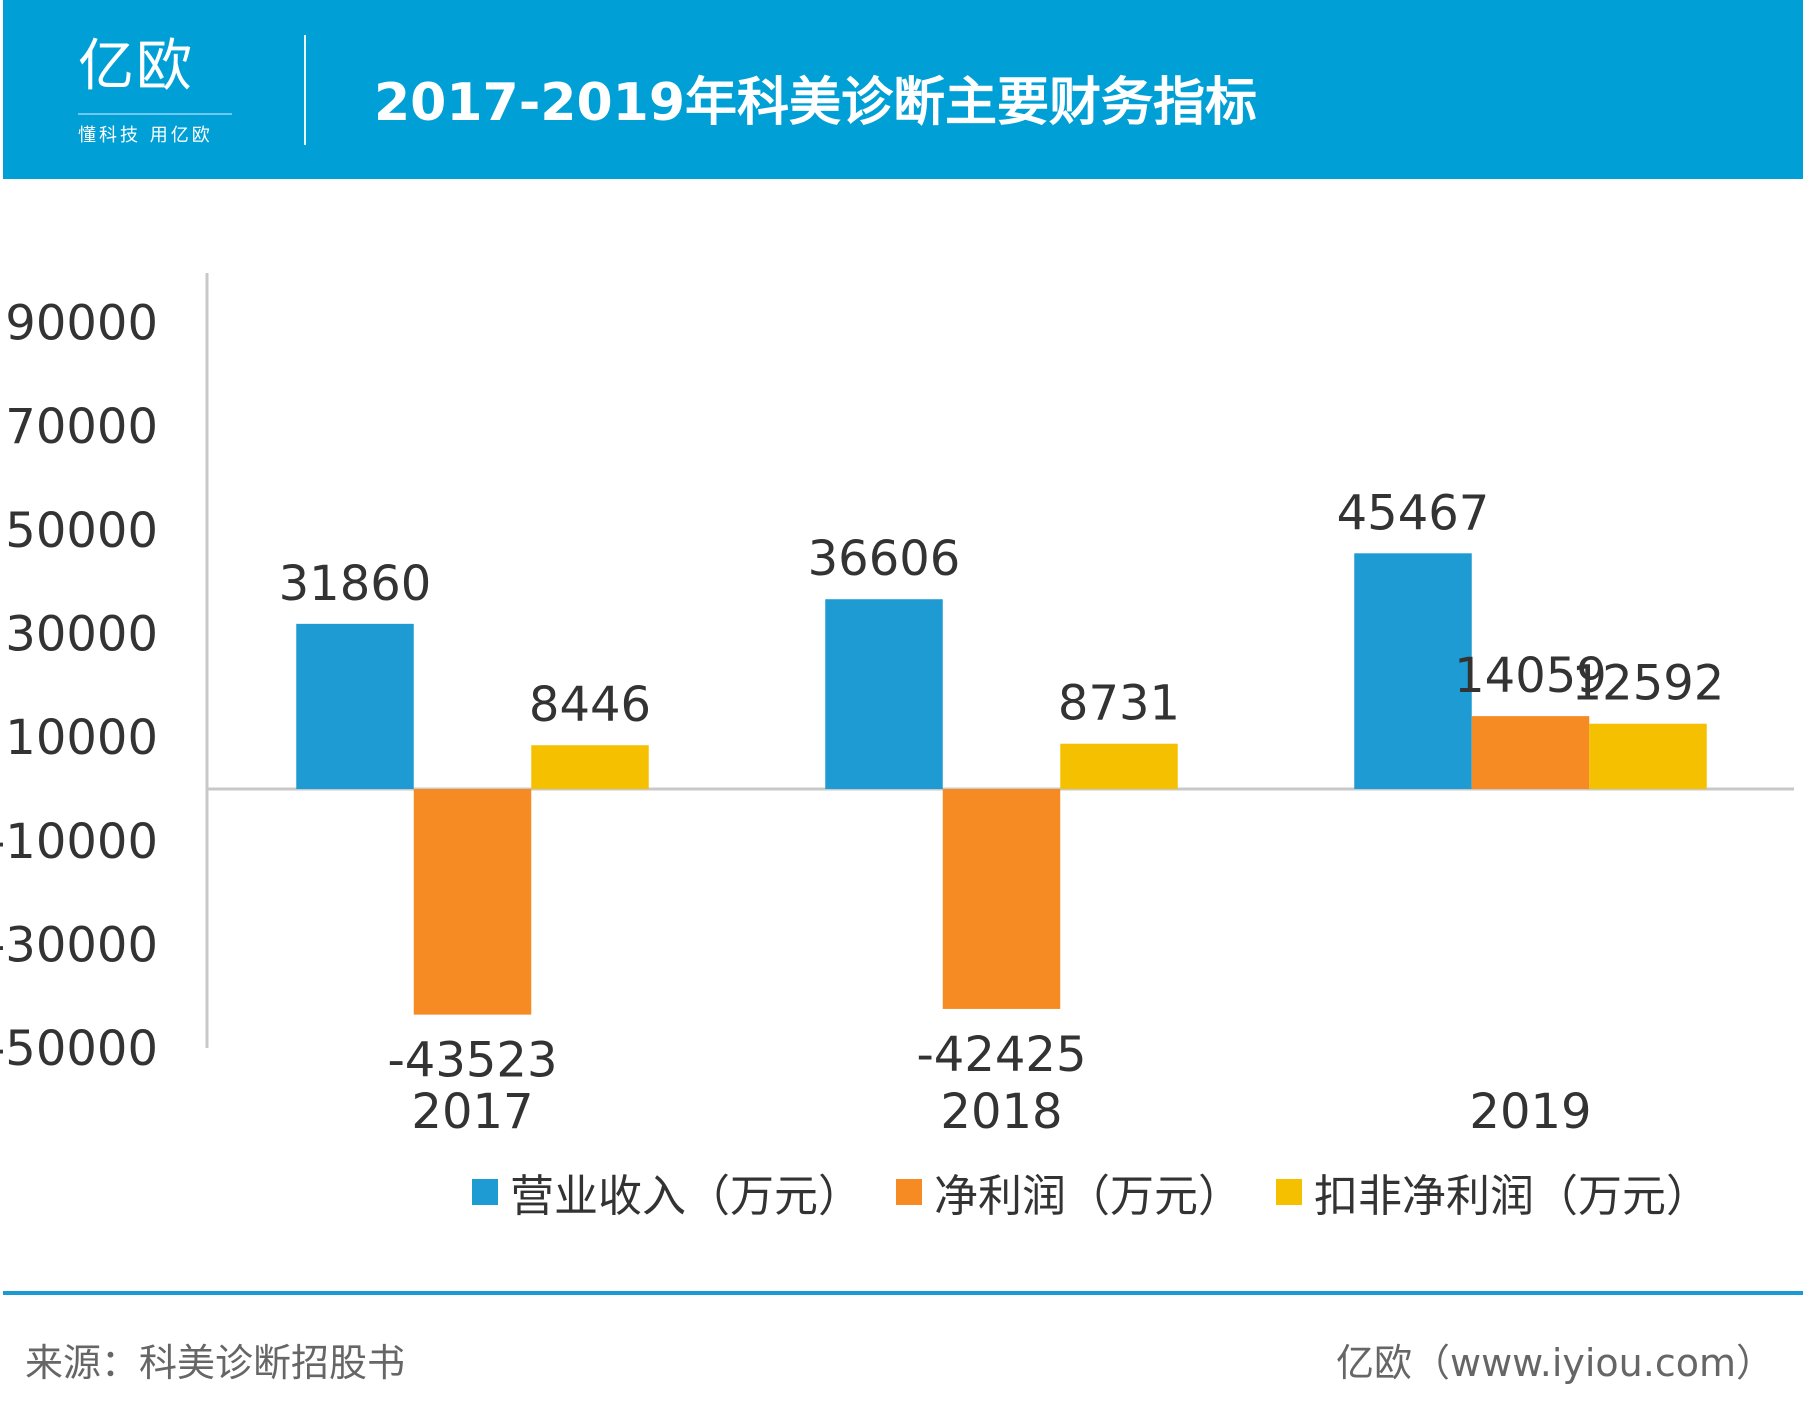  What do you see at coordinates (155, 114) in the screenshot?
I see `logo-underline` at bounding box center [155, 114].